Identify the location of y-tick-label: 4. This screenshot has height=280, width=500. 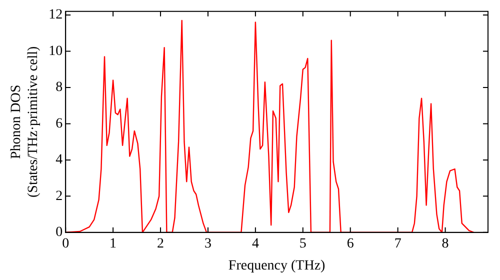
(59, 160).